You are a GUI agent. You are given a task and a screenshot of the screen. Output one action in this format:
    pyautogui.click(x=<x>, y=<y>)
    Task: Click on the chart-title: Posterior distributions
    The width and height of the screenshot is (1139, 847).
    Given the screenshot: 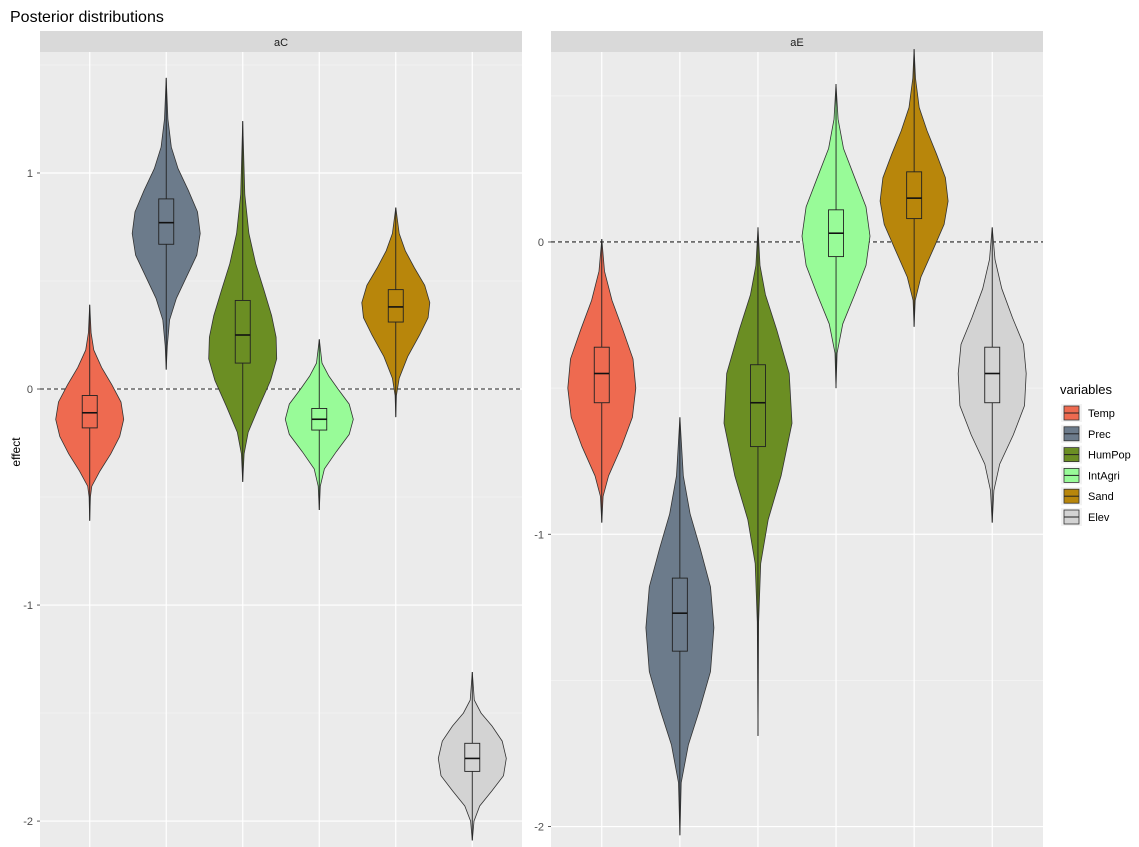 What is the action you would take?
    pyautogui.click(x=87, y=17)
    